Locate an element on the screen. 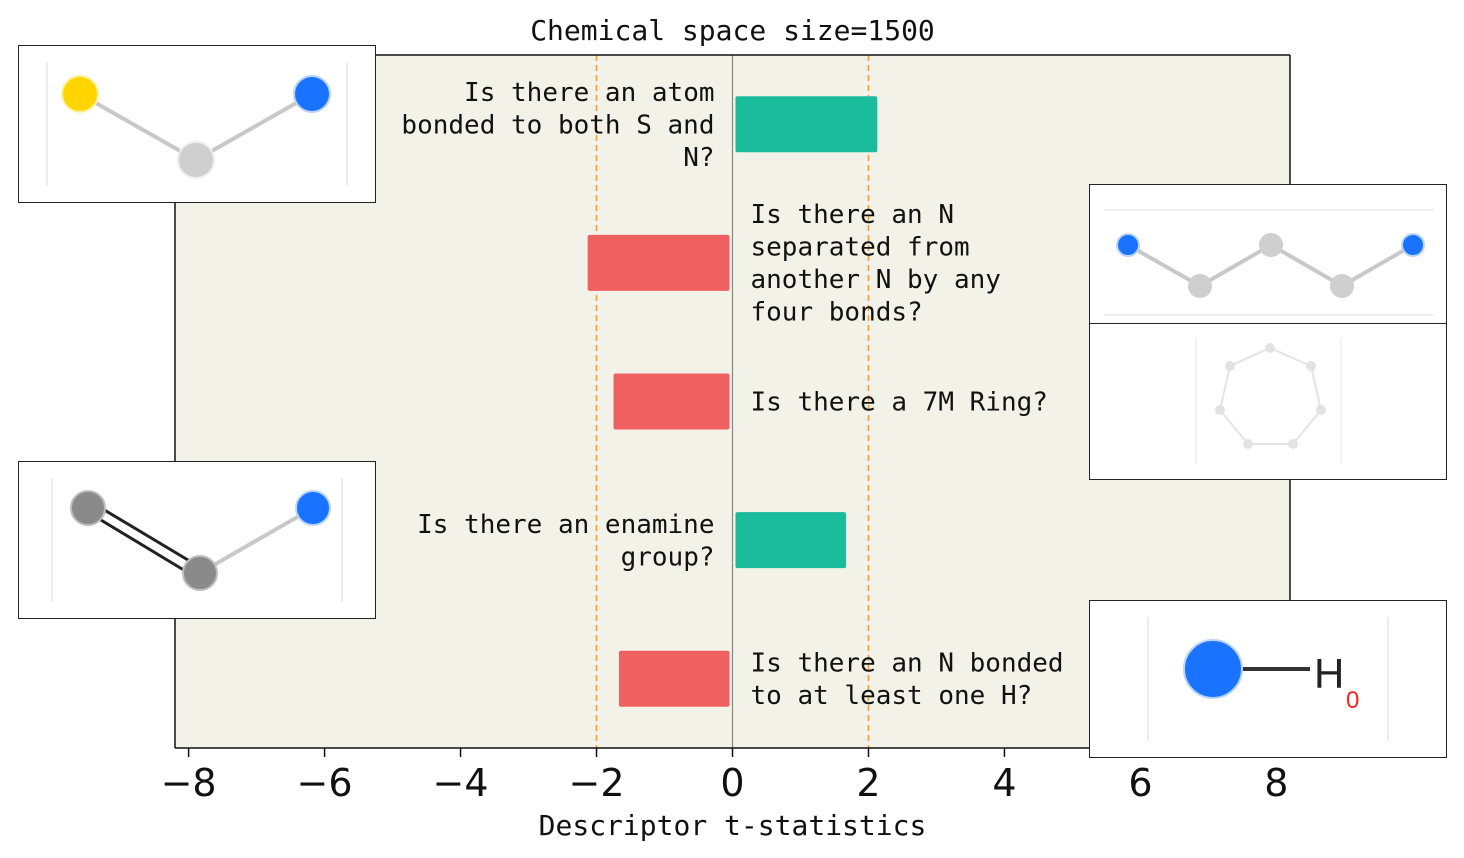 This screenshot has height=858, width=1464. inset-nh: H 0 is located at coordinates (1268, 679).